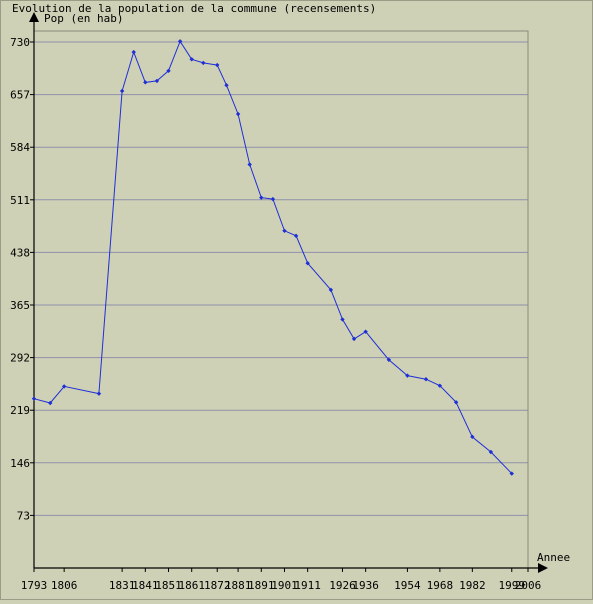  What do you see at coordinates (20, 358) in the screenshot?
I see `y-tick-label: 292` at bounding box center [20, 358].